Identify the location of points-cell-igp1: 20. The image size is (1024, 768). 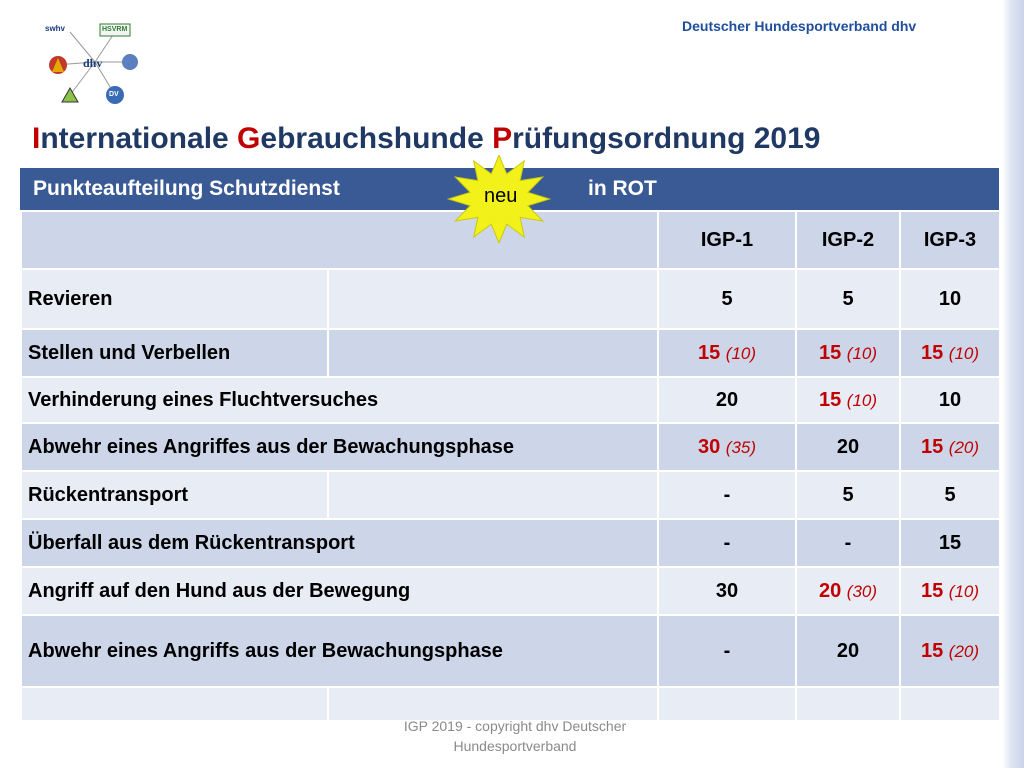
(727, 400).